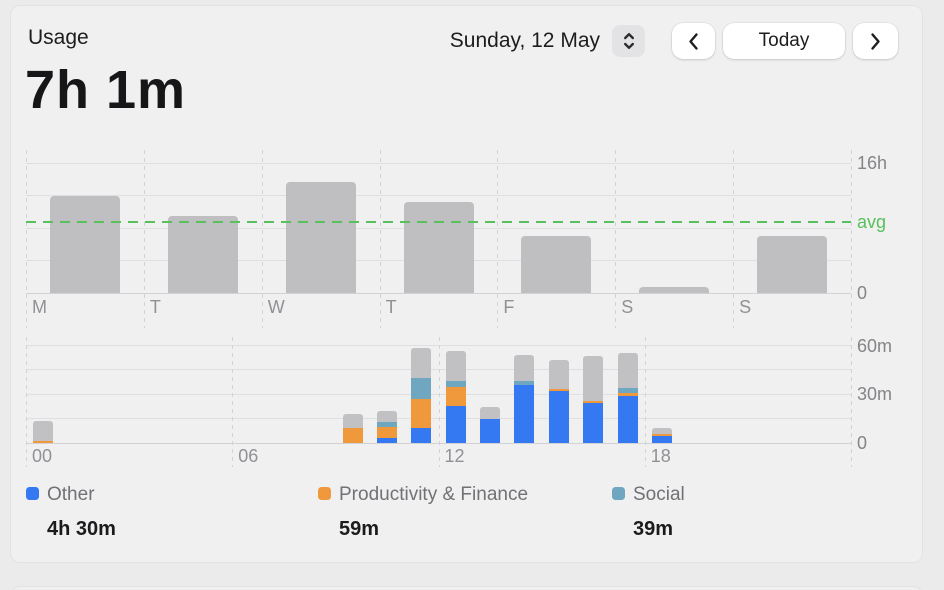 The width and height of the screenshot is (944, 590). Describe the element at coordinates (39, 307) in the screenshot. I see `weekly-day-label: M` at that location.